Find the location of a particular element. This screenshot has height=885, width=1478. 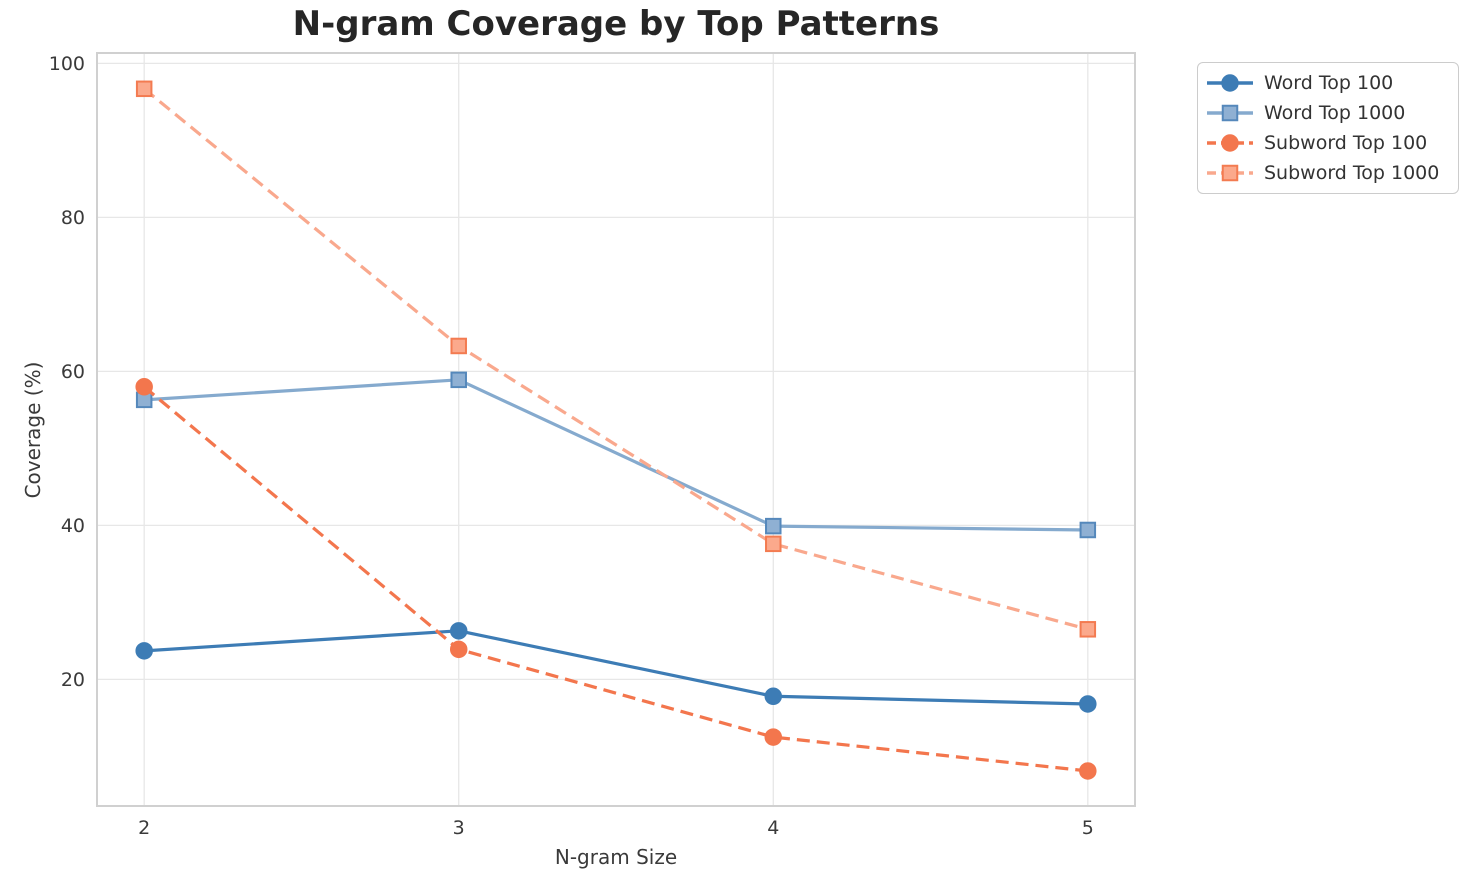

x-tick-label: 3 is located at coordinates (459, 828).